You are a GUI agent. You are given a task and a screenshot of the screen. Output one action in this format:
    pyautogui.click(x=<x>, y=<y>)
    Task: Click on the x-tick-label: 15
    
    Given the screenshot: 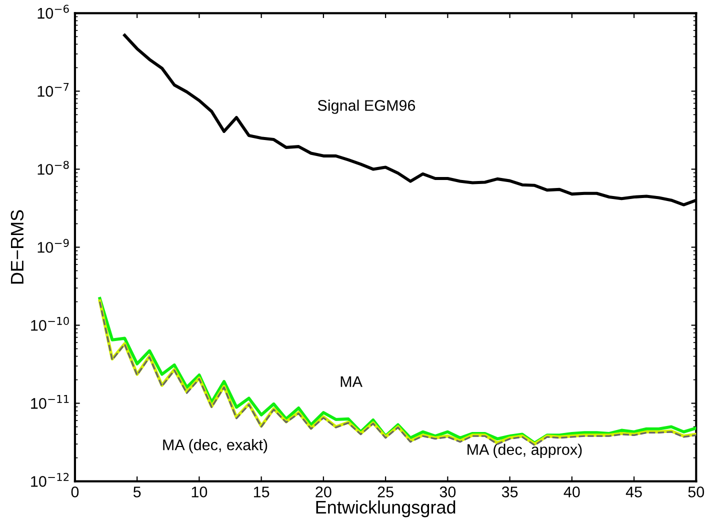 What is the action you would take?
    pyautogui.click(x=262, y=492)
    